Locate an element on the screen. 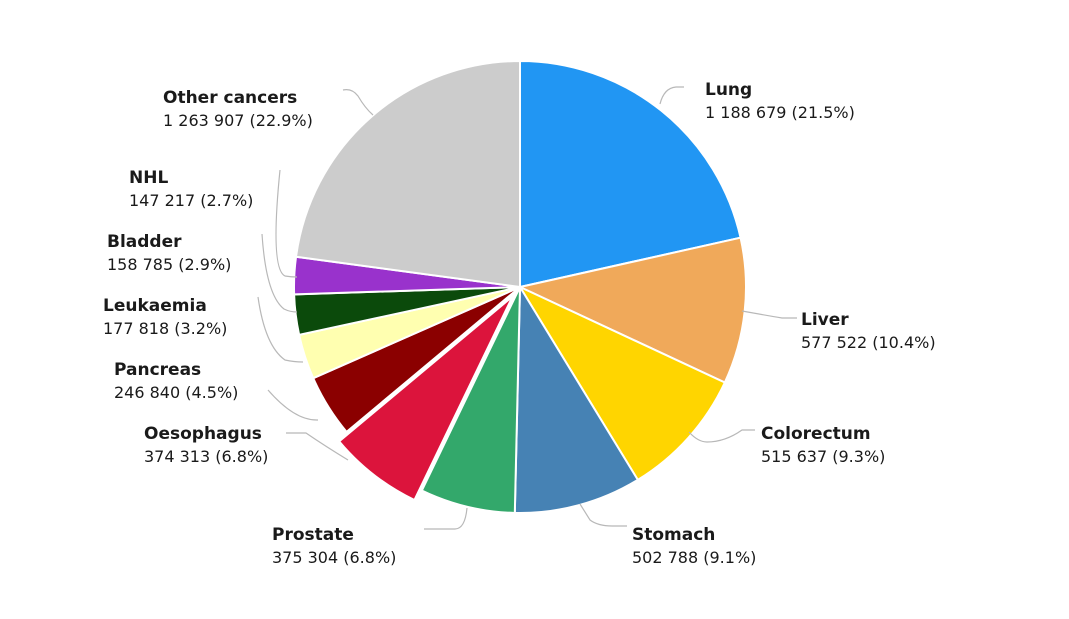  leader-line-stomach is located at coordinates (603, 515).